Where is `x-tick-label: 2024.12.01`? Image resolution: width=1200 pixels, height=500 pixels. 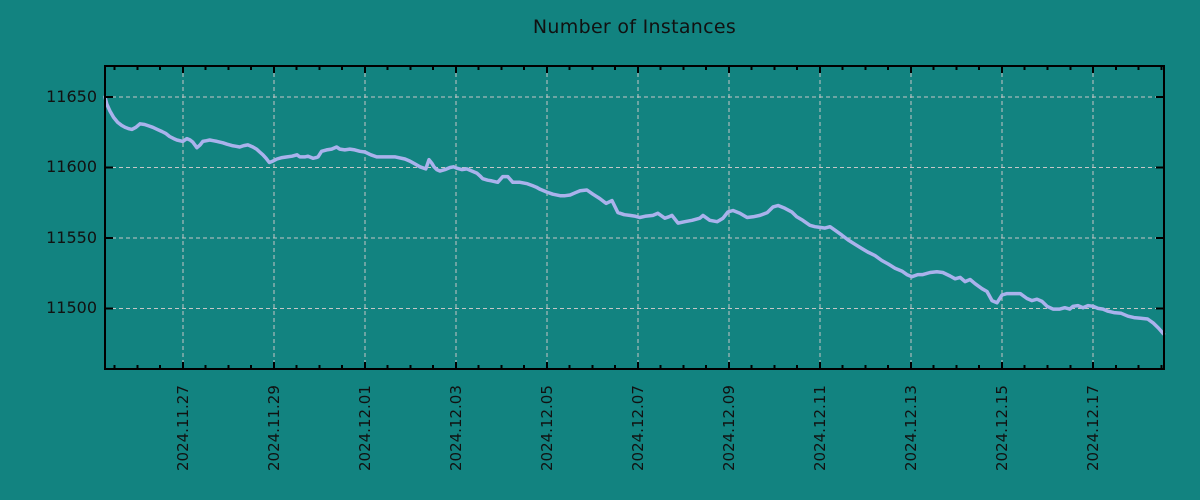 x-tick-label: 2024.12.01 is located at coordinates (364, 428).